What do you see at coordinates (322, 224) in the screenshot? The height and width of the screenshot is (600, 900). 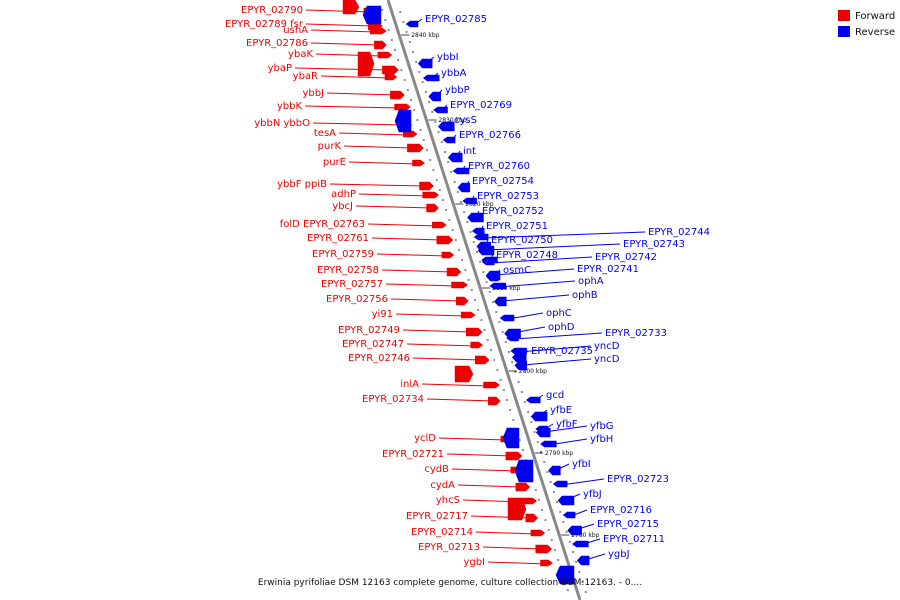 I see `forward-gene-label: folD EPYR_02763` at bounding box center [322, 224].